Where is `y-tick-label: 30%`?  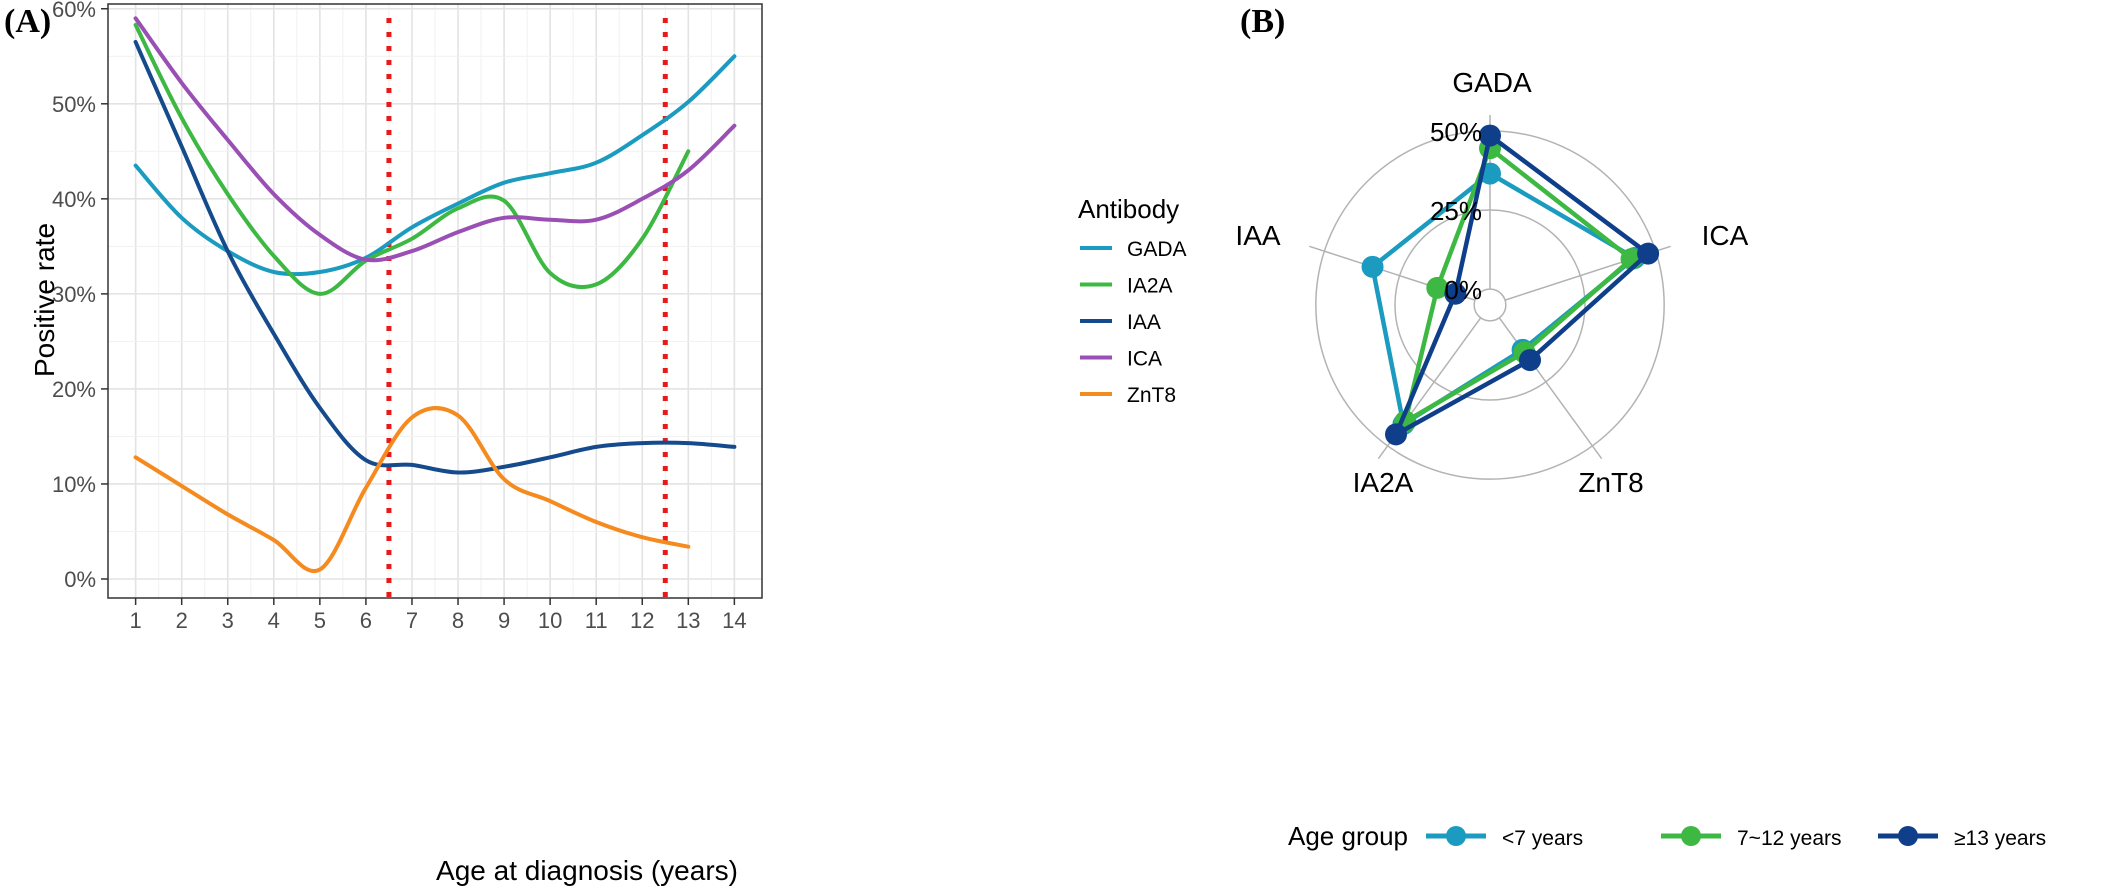 y-tick-label: 30% is located at coordinates (74, 294).